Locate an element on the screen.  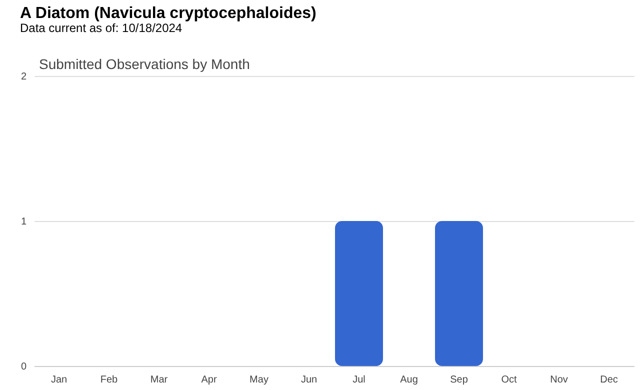
x-tick-label: Jan is located at coordinates (59, 380).